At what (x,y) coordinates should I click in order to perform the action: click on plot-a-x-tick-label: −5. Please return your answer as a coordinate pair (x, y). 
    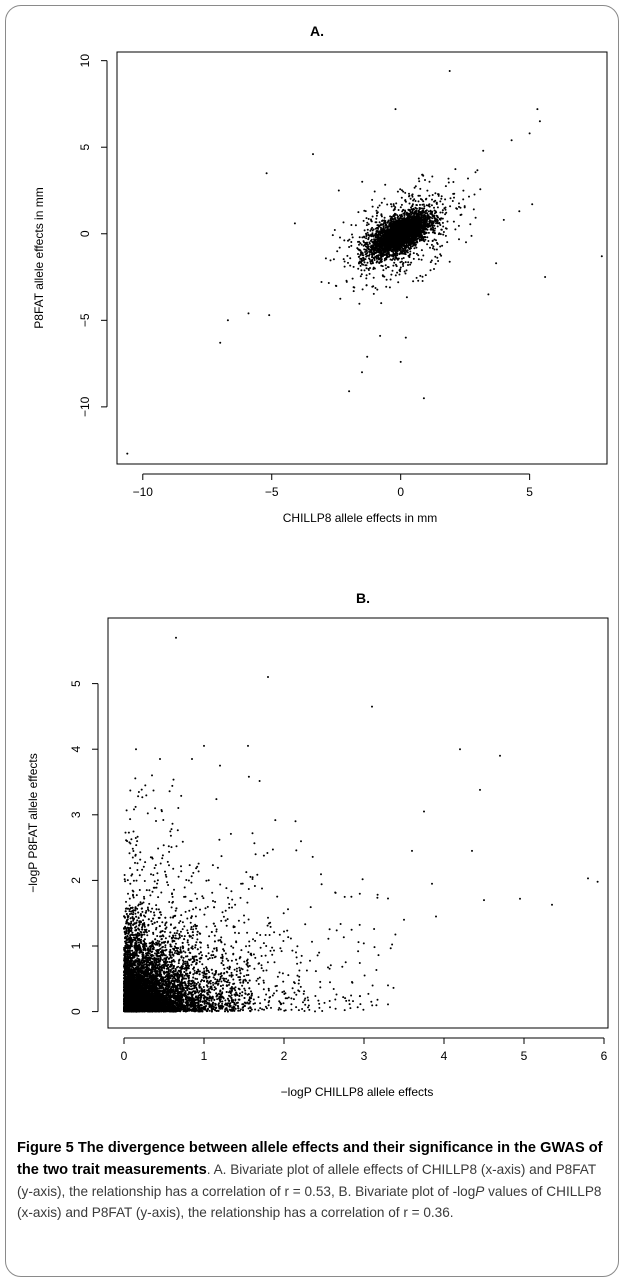
    Looking at the image, I should click on (272, 492).